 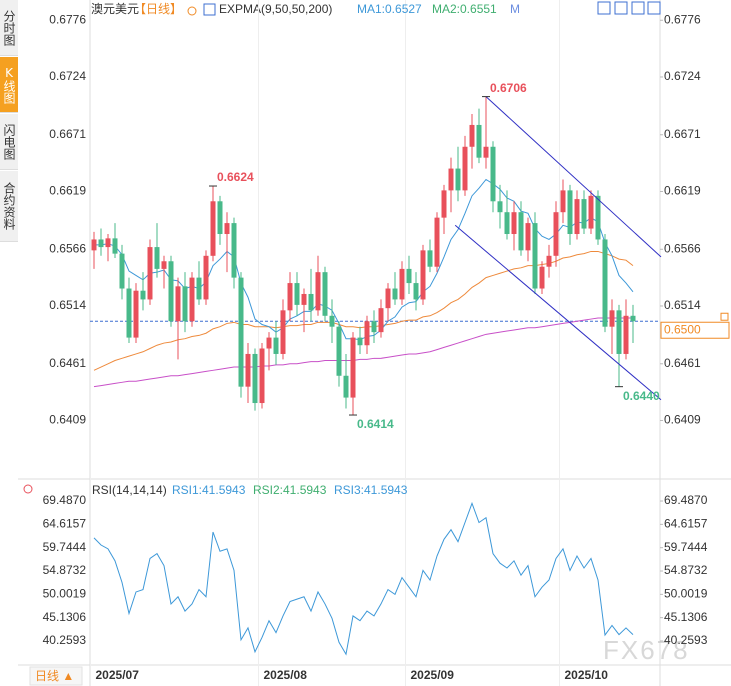 I want to click on y-tick-label: 0.6619, so click(x=67, y=191).